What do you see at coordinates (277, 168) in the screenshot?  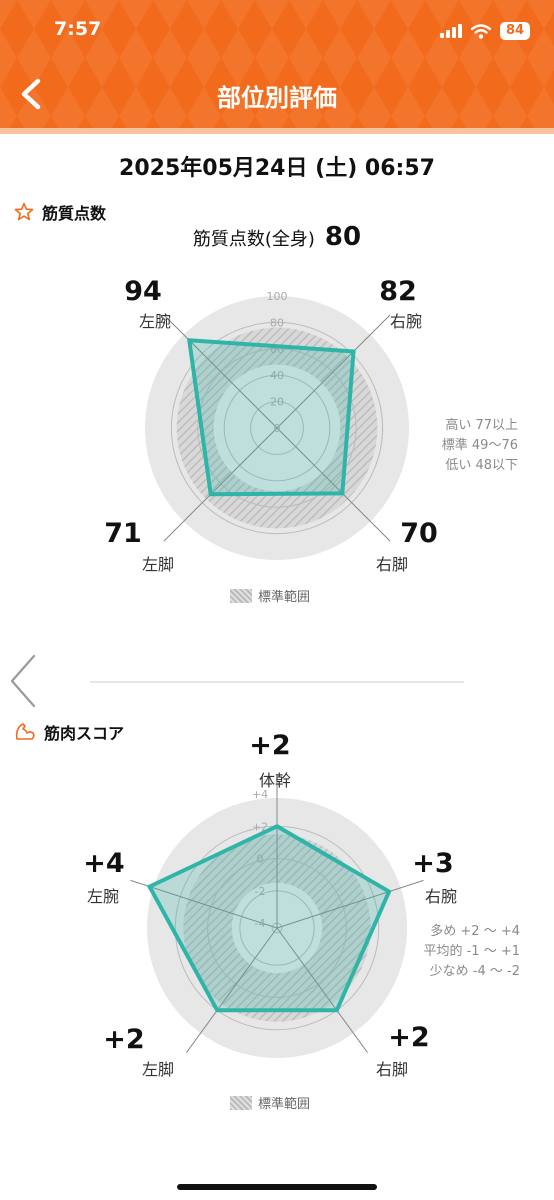 I see `measurement-date: 2025年05月24日 (土) 06:57` at bounding box center [277, 168].